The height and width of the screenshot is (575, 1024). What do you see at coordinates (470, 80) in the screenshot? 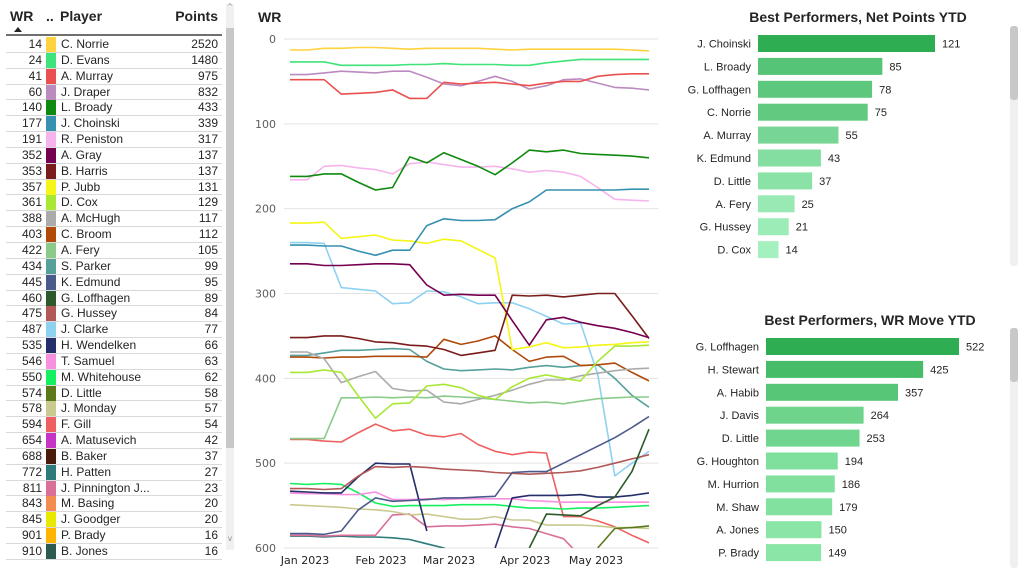
I see `series-line-j-draper` at bounding box center [470, 80].